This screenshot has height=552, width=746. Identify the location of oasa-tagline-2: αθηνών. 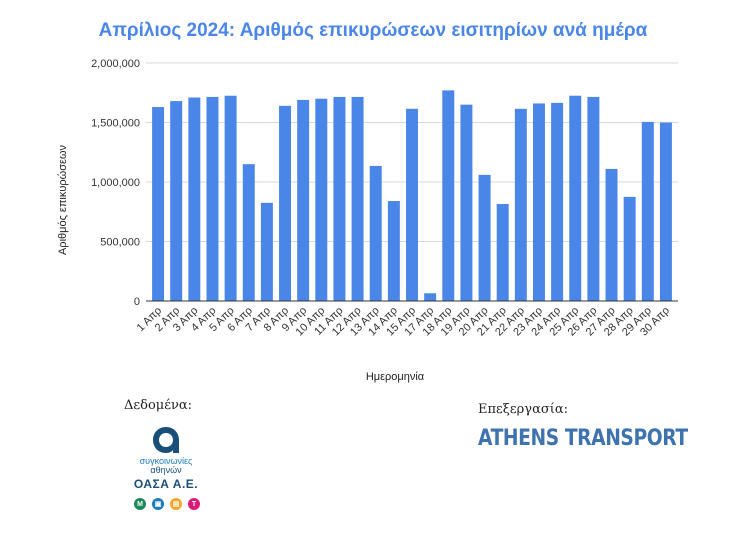
(166, 470).